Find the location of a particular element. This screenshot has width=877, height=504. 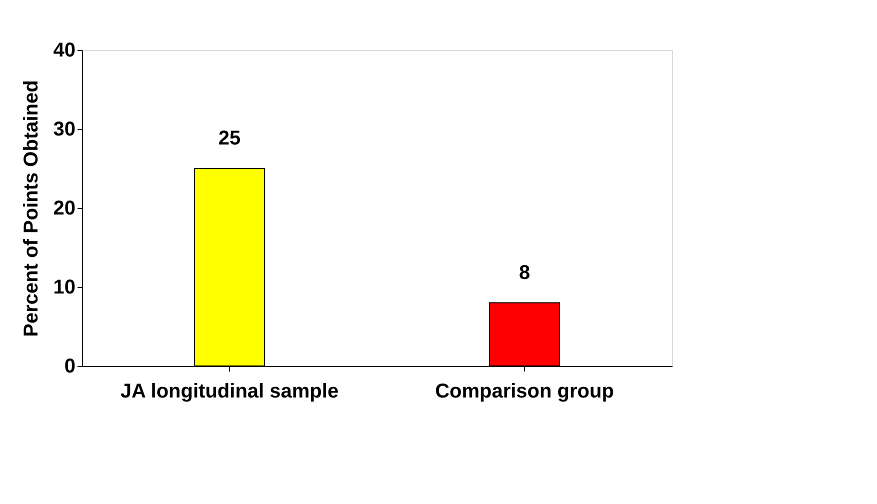

y-axis-title: Percent of Points Obtained is located at coordinates (31, 208).